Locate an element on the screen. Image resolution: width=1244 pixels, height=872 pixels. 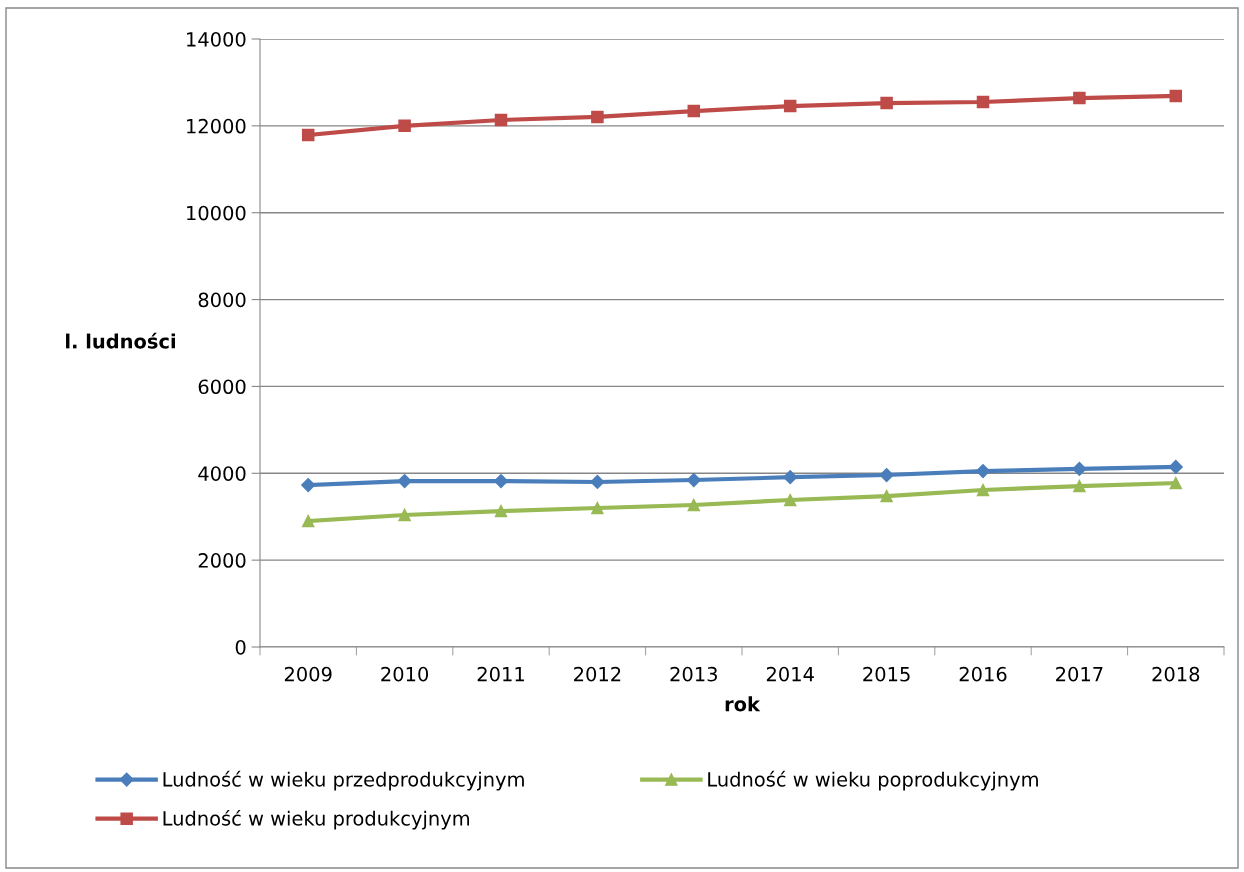
y-tick-label: 2000 is located at coordinates (222, 560).